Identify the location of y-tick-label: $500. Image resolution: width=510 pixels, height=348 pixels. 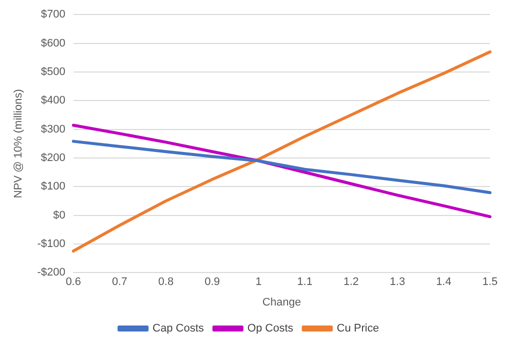
(53, 72).